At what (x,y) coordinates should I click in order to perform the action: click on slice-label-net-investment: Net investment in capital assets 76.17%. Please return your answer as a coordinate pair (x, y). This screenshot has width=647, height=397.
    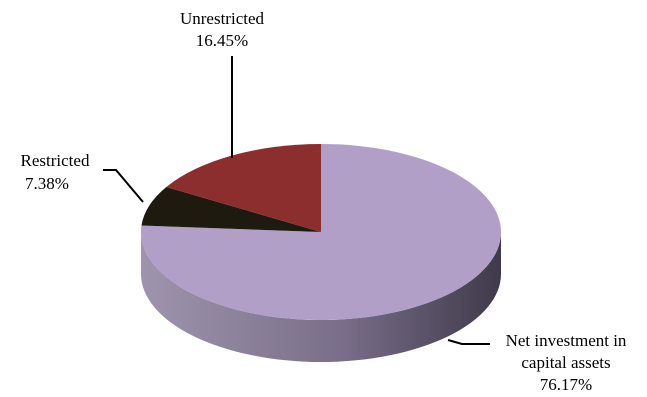
    Looking at the image, I should click on (566, 362).